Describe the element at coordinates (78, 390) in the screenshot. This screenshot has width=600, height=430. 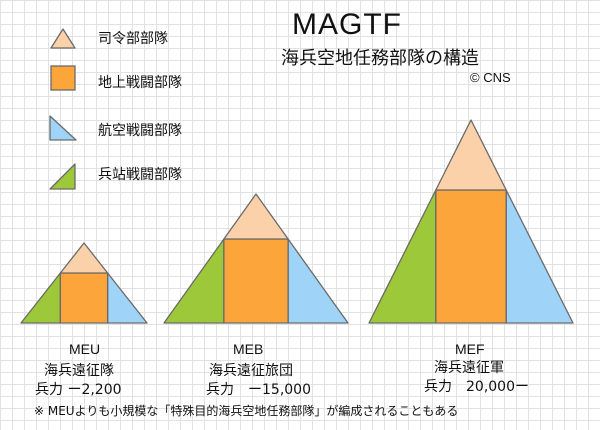
I see `unit-meu-strength: 兵力 ー2,200` at that location.